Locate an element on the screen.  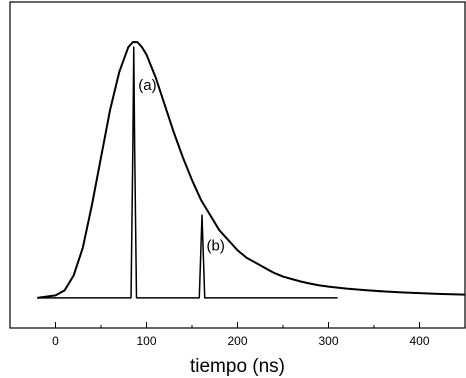
x-axis: 0 100 200 300 400 is located at coordinates (237, 335).